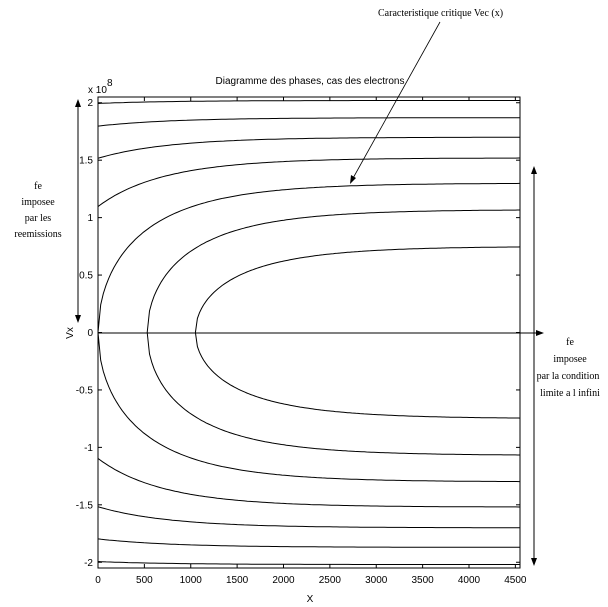 This screenshot has height=607, width=608. What do you see at coordinates (568, 376) in the screenshot?
I see `right-note-line-3: par la condition` at bounding box center [568, 376].